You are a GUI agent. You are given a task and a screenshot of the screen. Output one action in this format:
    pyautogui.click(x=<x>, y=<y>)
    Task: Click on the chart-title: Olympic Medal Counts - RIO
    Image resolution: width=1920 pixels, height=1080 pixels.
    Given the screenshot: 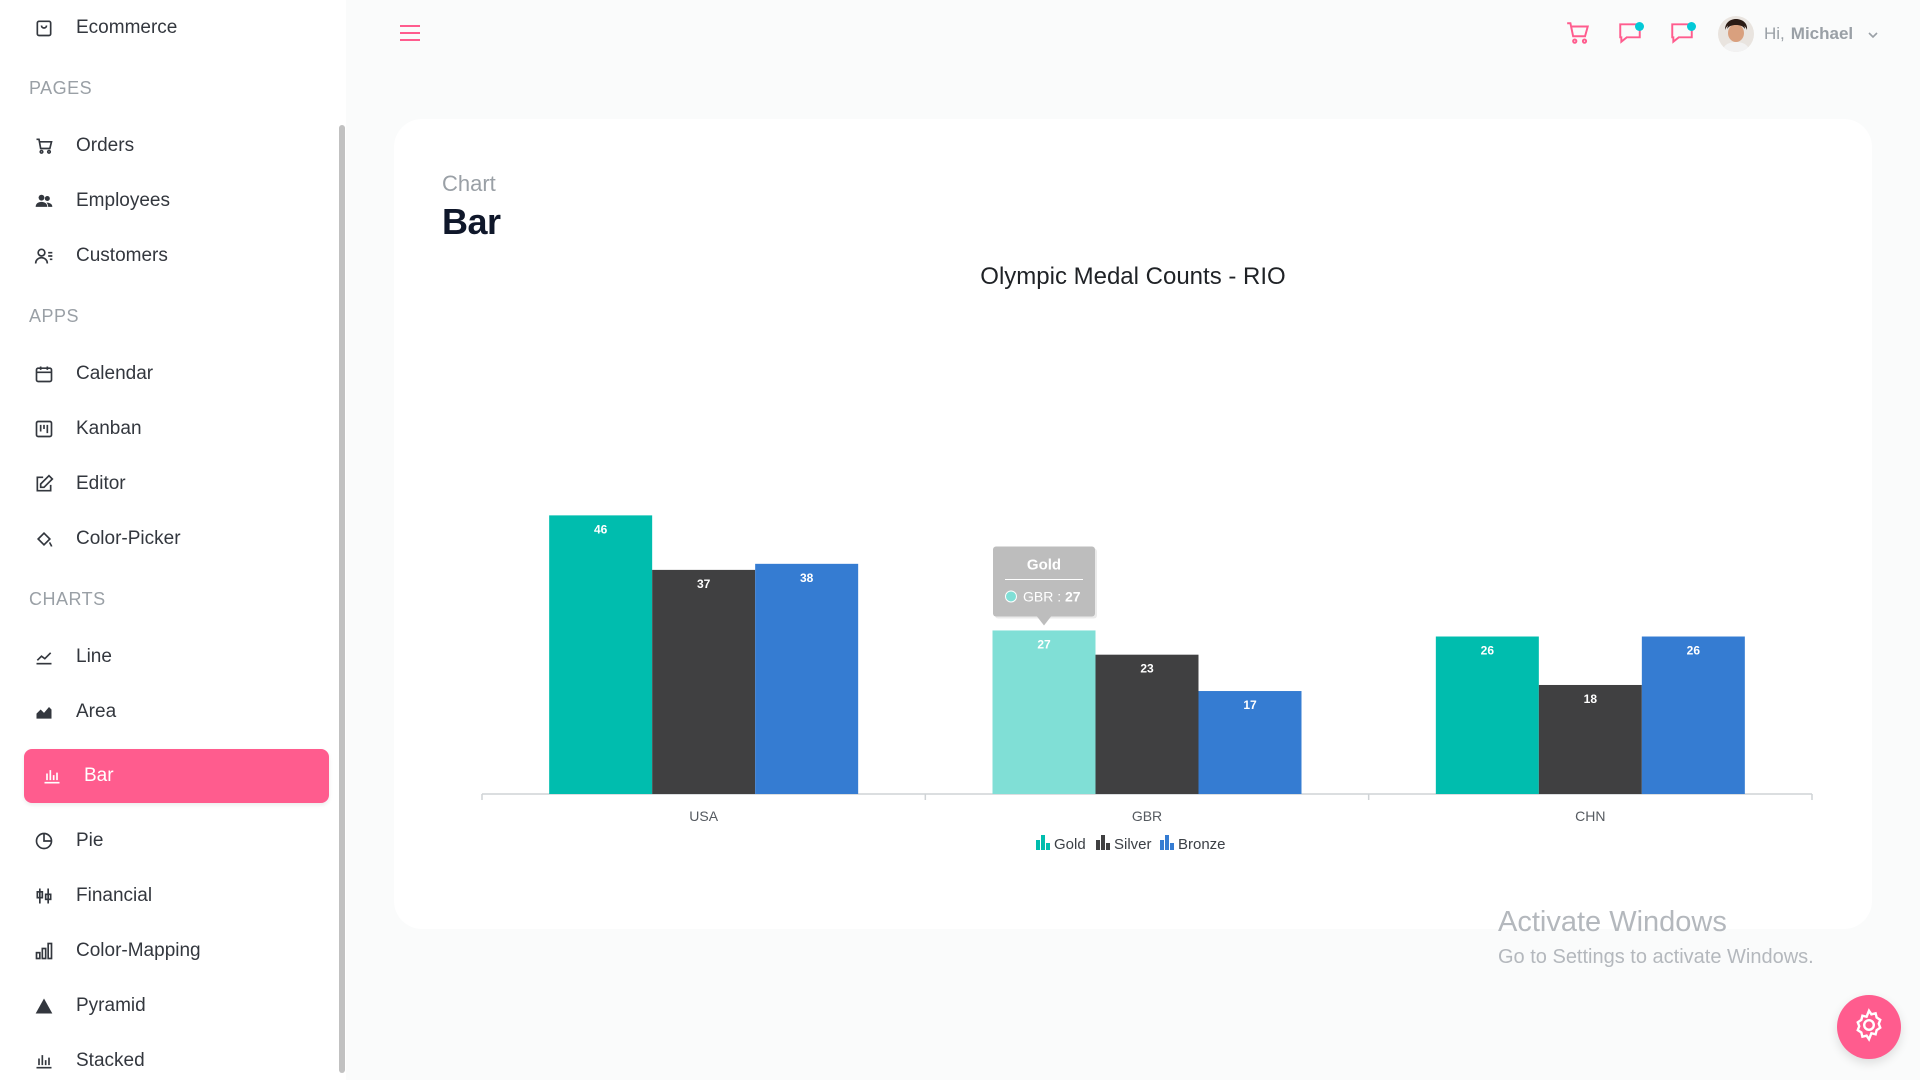 What is the action you would take?
    pyautogui.click(x=1132, y=276)
    